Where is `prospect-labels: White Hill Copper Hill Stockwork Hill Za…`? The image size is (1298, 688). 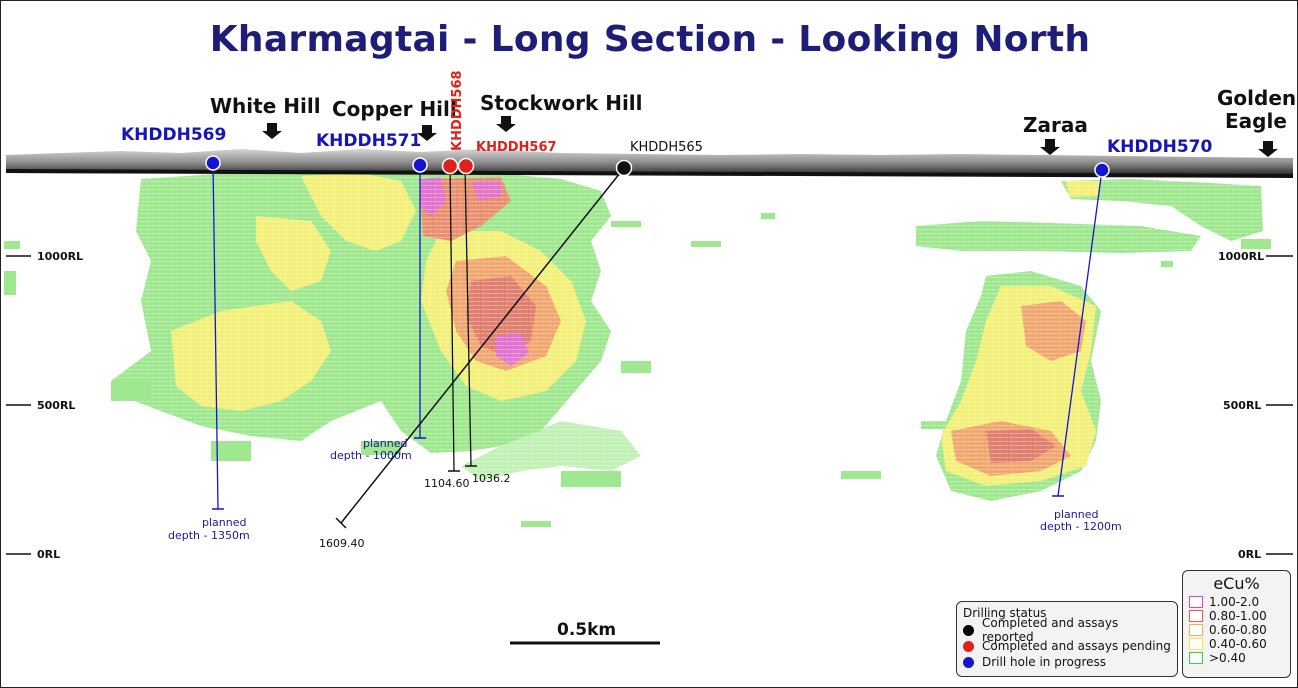
prospect-labels: White Hill Copper Hill Stockwork Hill Za… is located at coordinates (753, 121).